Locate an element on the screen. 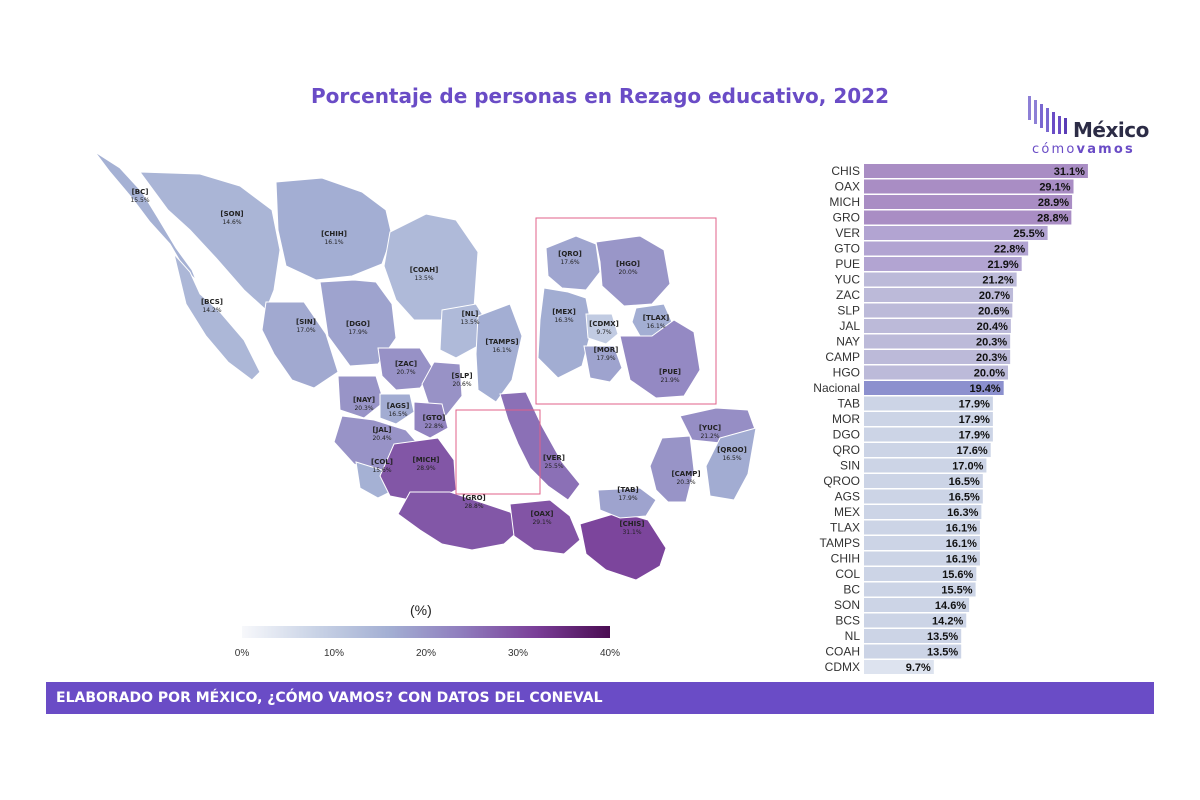 The height and width of the screenshot is (800, 1200). color-legend: (%) 0% 10% 20% 30% 40% is located at coordinates (430, 635).